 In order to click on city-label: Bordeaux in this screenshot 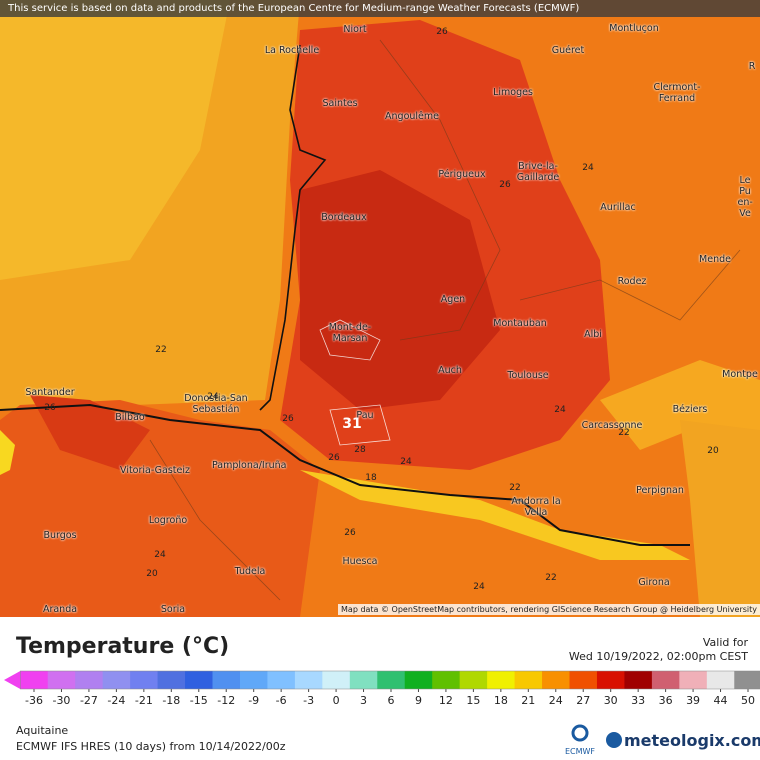, I will do `click(344, 217)`.